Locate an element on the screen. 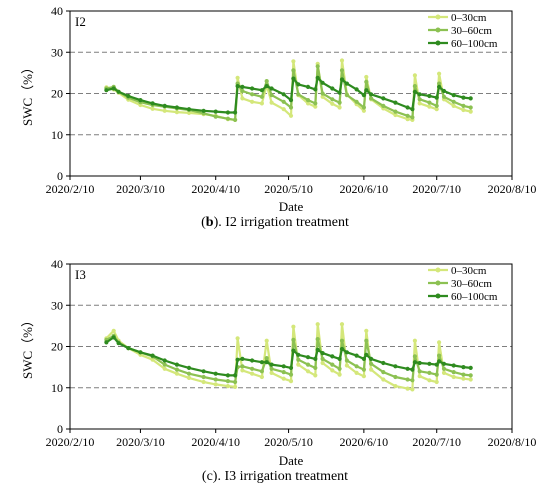  y-tick-label: 30 is located at coordinates (57, 305).